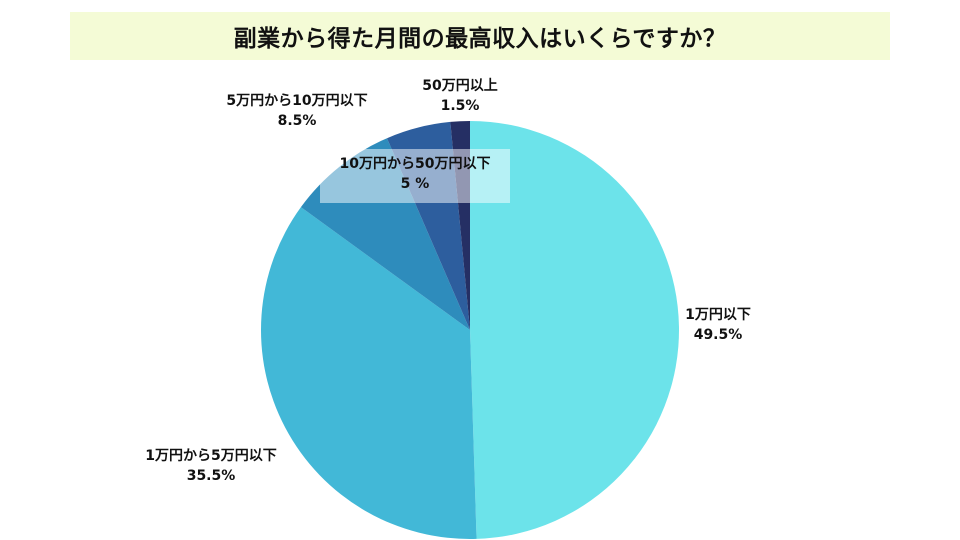 The width and height of the screenshot is (960, 540). I want to click on slice-50man-ijo-value: 1.5%, so click(460, 106).